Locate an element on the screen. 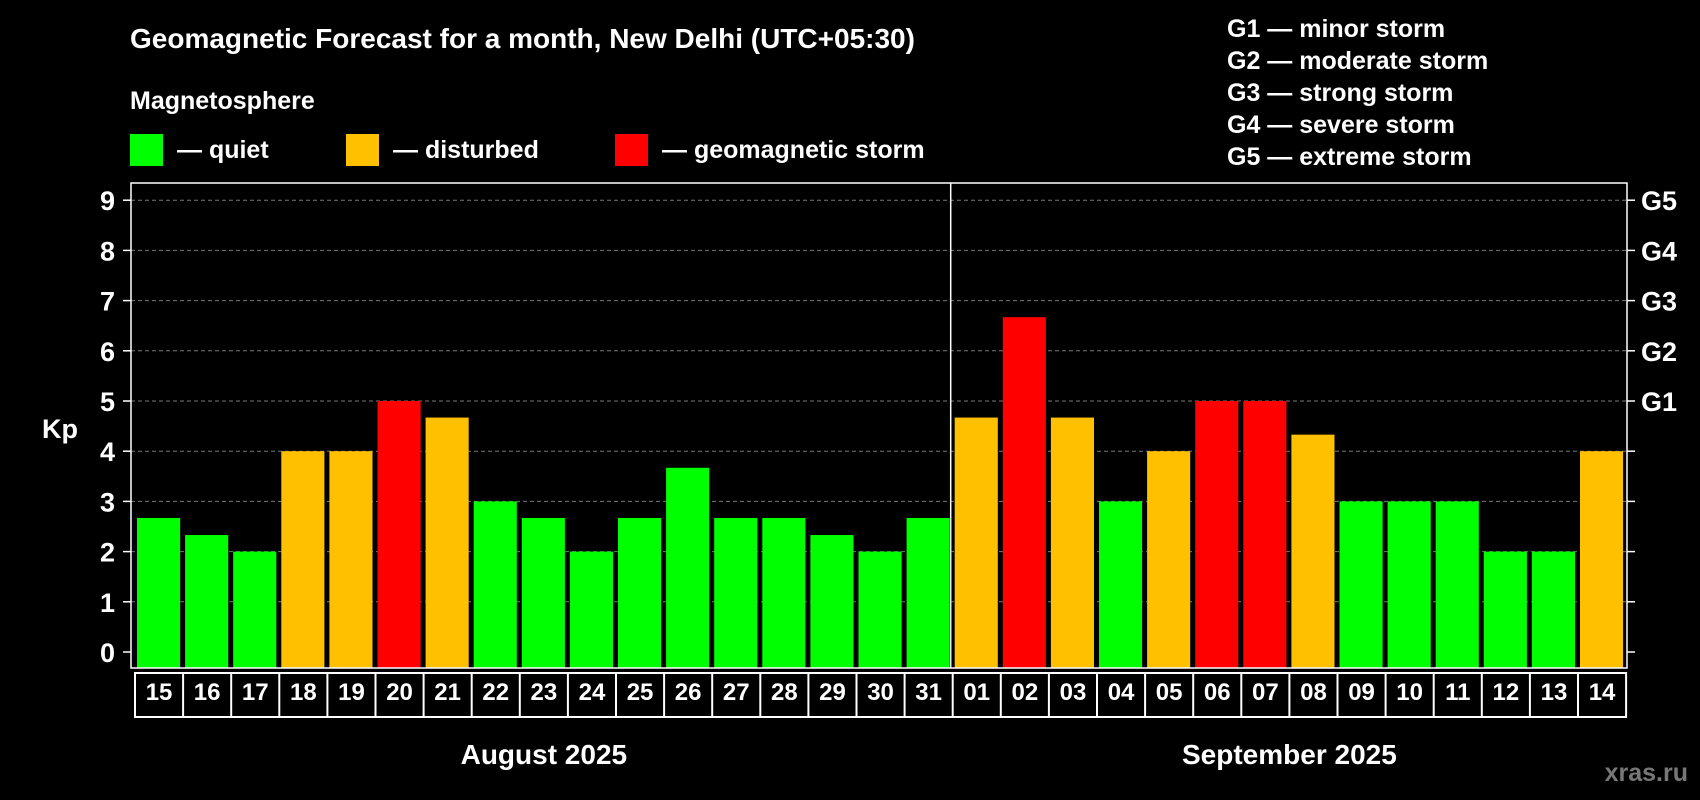 The image size is (1700, 800). day-label: 12 is located at coordinates (1505, 692).